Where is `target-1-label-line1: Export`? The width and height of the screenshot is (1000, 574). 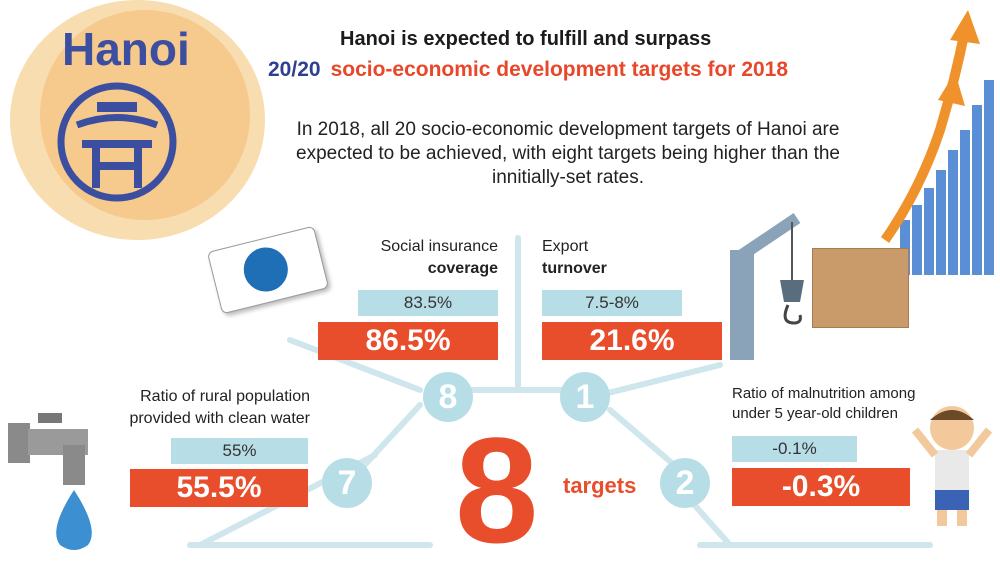 target-1-label-line1: Export is located at coordinates (565, 246).